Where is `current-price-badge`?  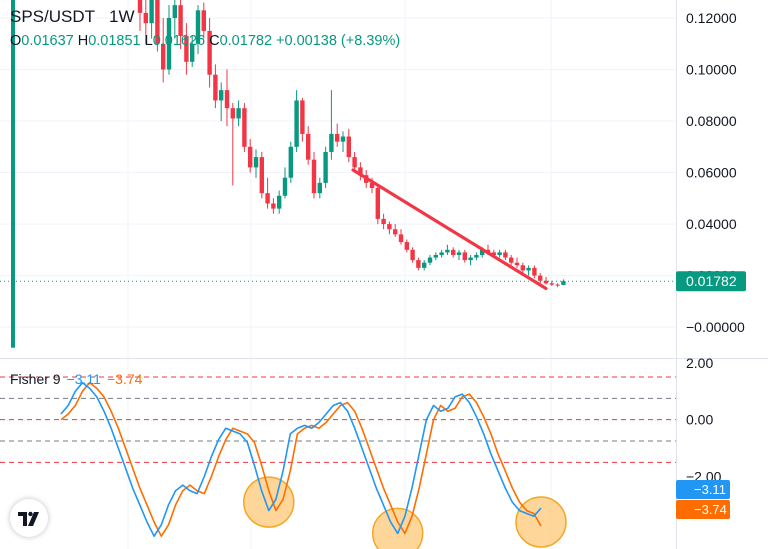 current-price-badge is located at coordinates (711, 281).